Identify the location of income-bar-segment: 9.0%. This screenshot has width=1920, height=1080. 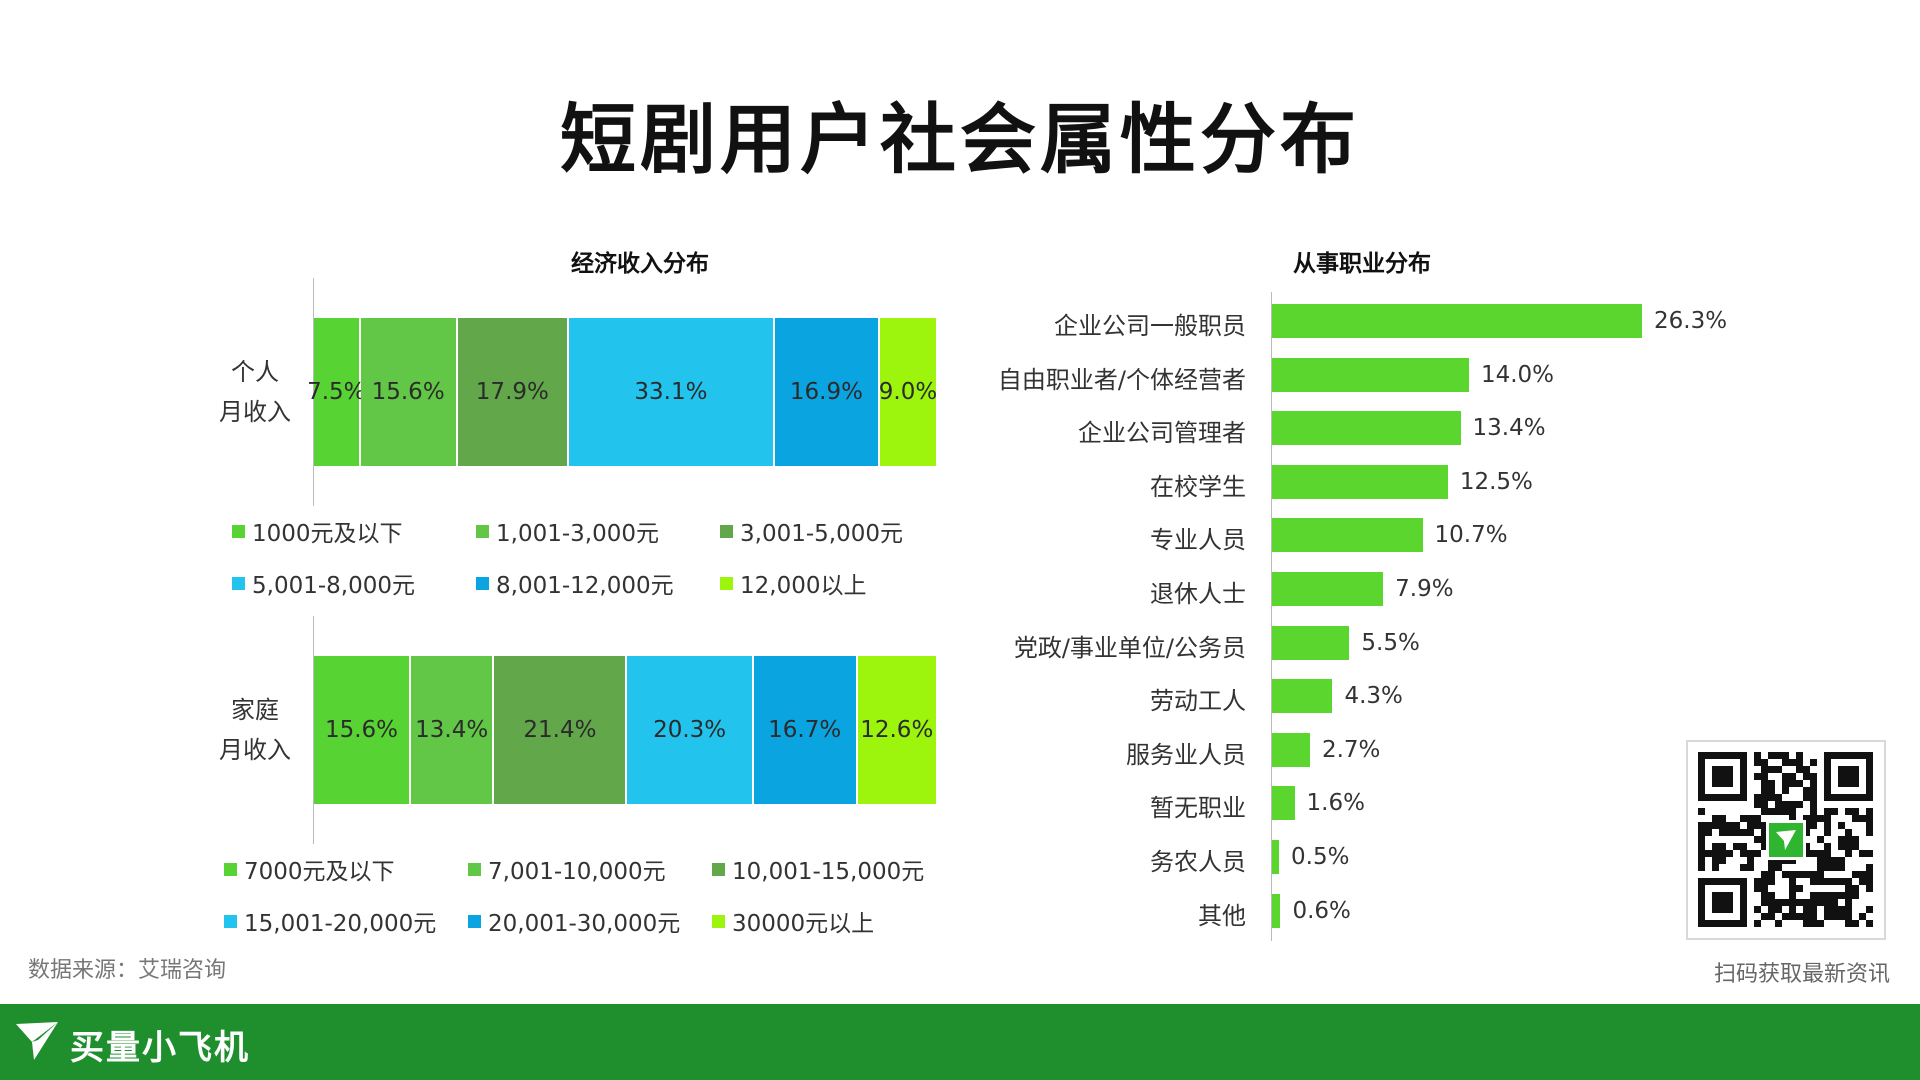
(908, 392).